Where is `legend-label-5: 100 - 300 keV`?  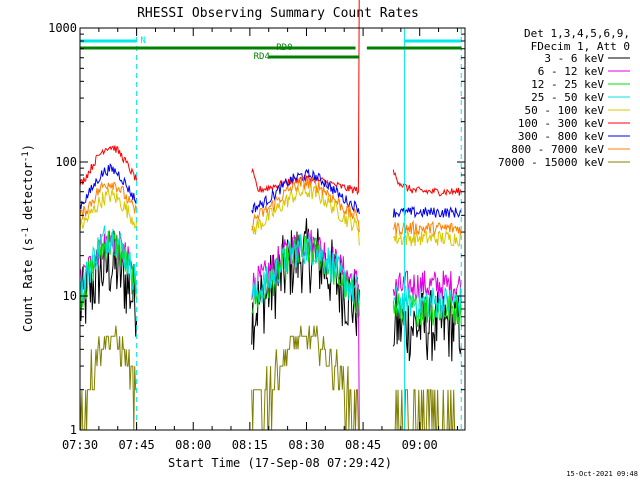 legend-label-5: 100 - 300 keV is located at coordinates (561, 123).